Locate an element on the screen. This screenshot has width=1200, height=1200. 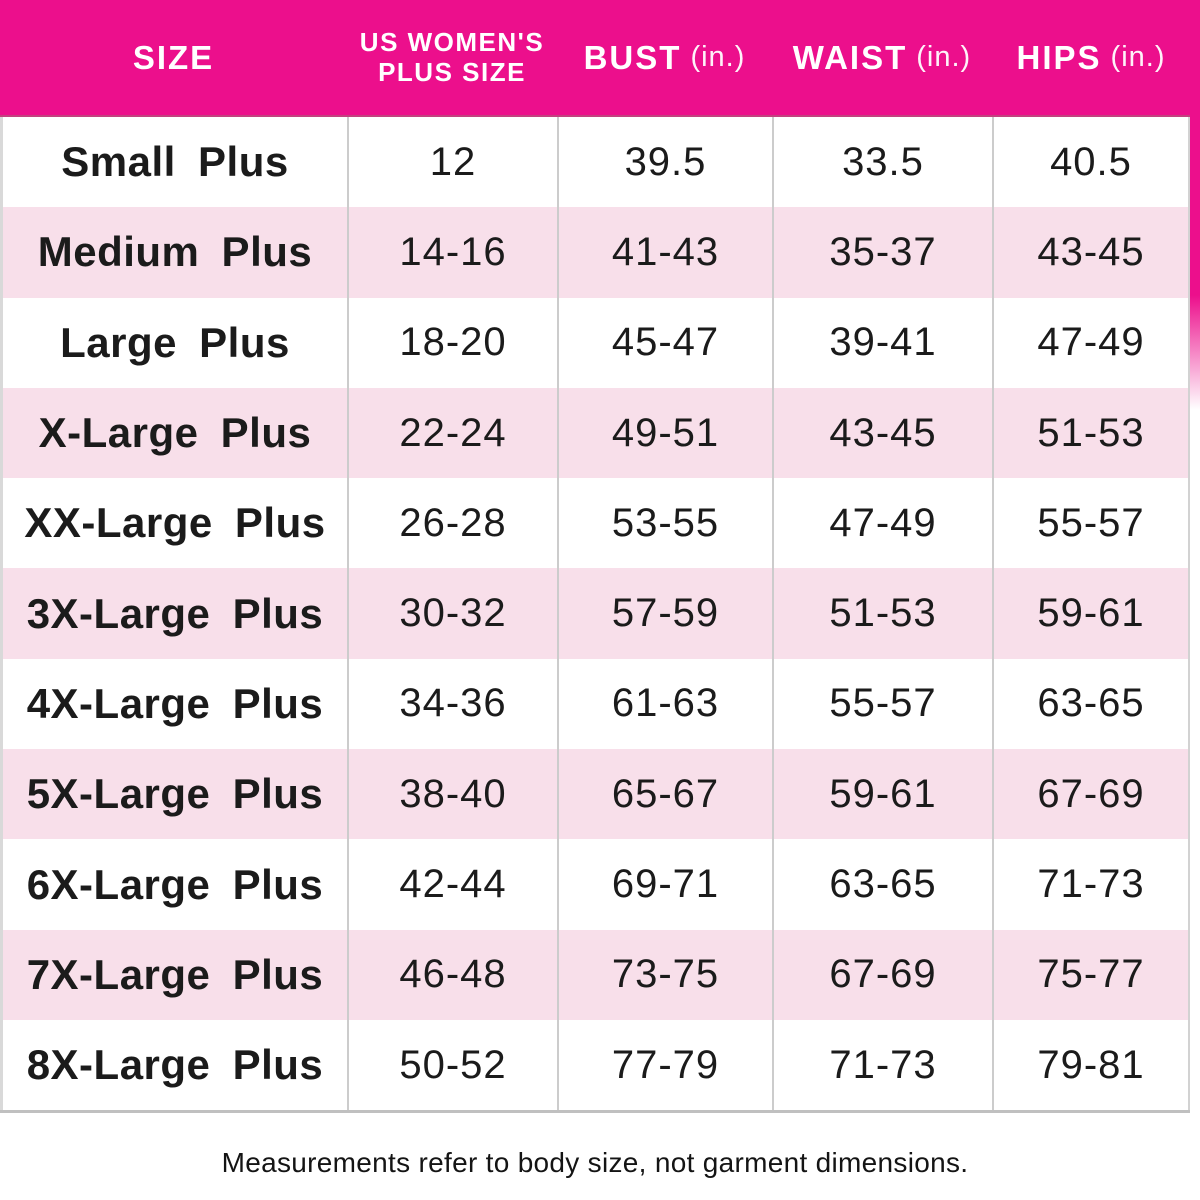
value-cell: 40.5 is located at coordinates (1091, 162).